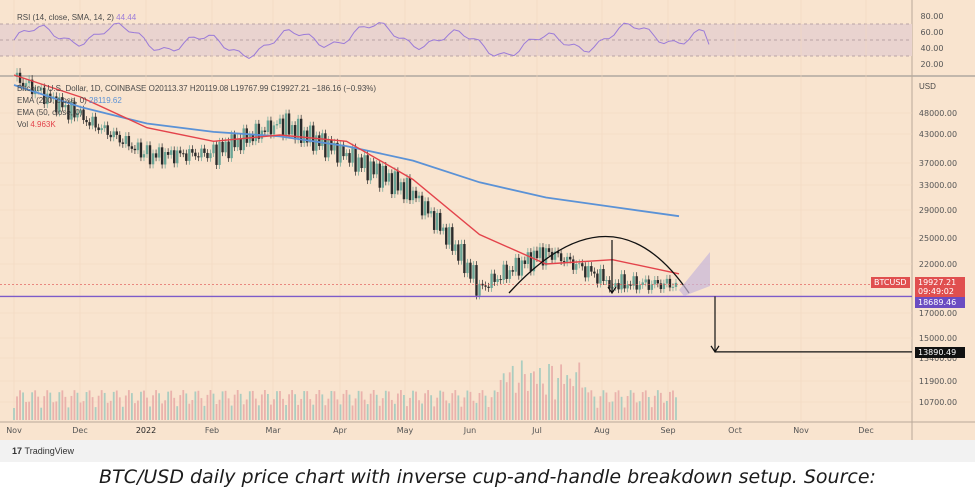 The width and height of the screenshot is (975, 502). Describe the element at coordinates (536, 430) in the screenshot. I see `month-tick-label: Jul` at that location.